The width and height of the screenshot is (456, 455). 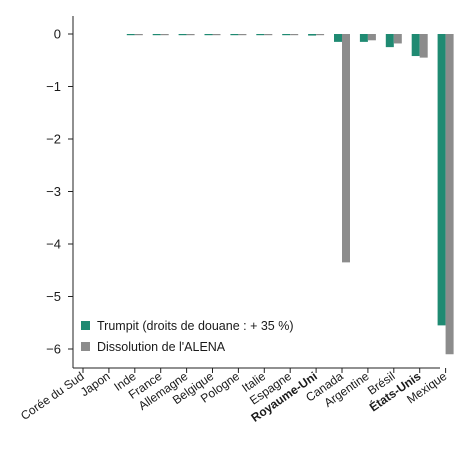 I want to click on y-tick-label: −2, so click(x=53, y=139).